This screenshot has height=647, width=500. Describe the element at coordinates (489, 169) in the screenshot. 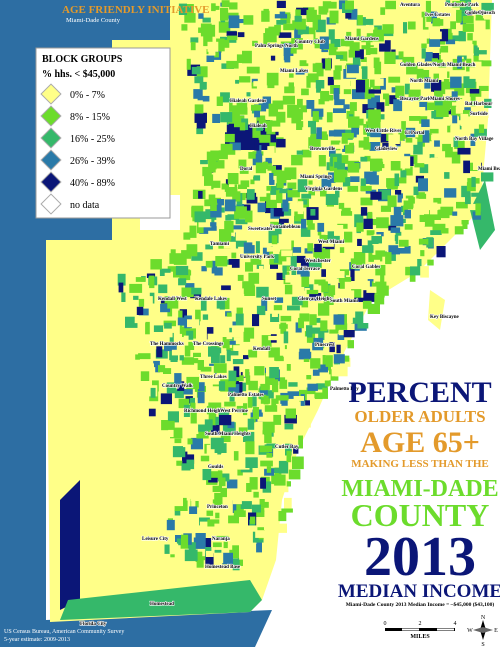

I see `place-label: Miami Beach` at that location.